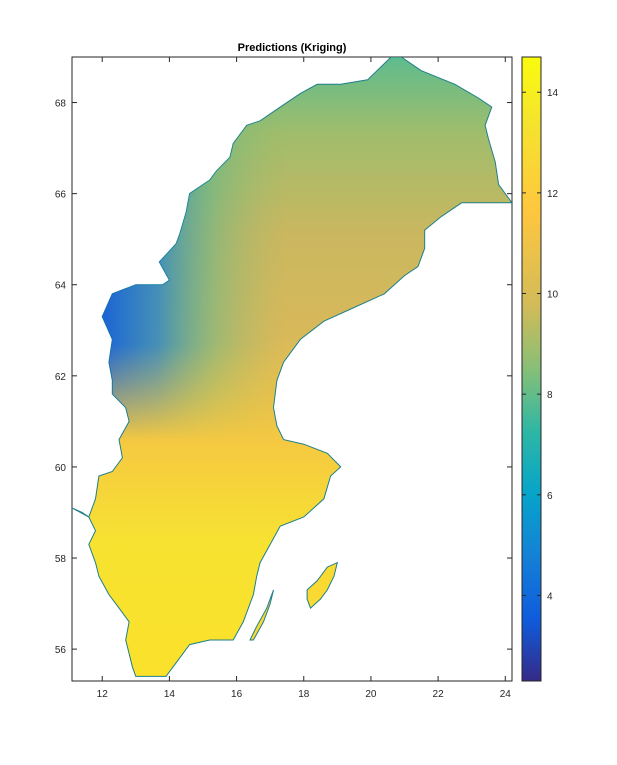 This screenshot has width=617, height=765. Describe the element at coordinates (553, 194) in the screenshot. I see `colorbar-tick-label: 12` at that location.